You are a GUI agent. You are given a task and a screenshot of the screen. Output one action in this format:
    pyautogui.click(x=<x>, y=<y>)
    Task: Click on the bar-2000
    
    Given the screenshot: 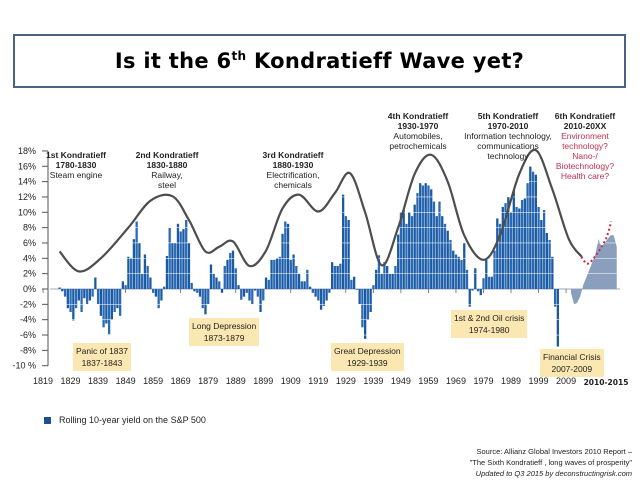 What is the action you would take?
    pyautogui.click(x=541, y=254)
    